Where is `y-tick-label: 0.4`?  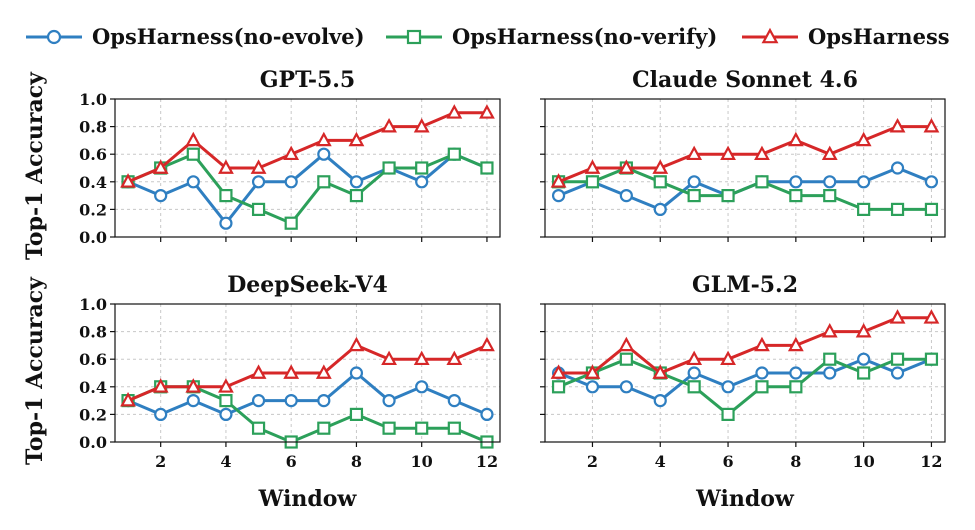
y-tick-label: 0.4 is located at coordinates (93, 182).